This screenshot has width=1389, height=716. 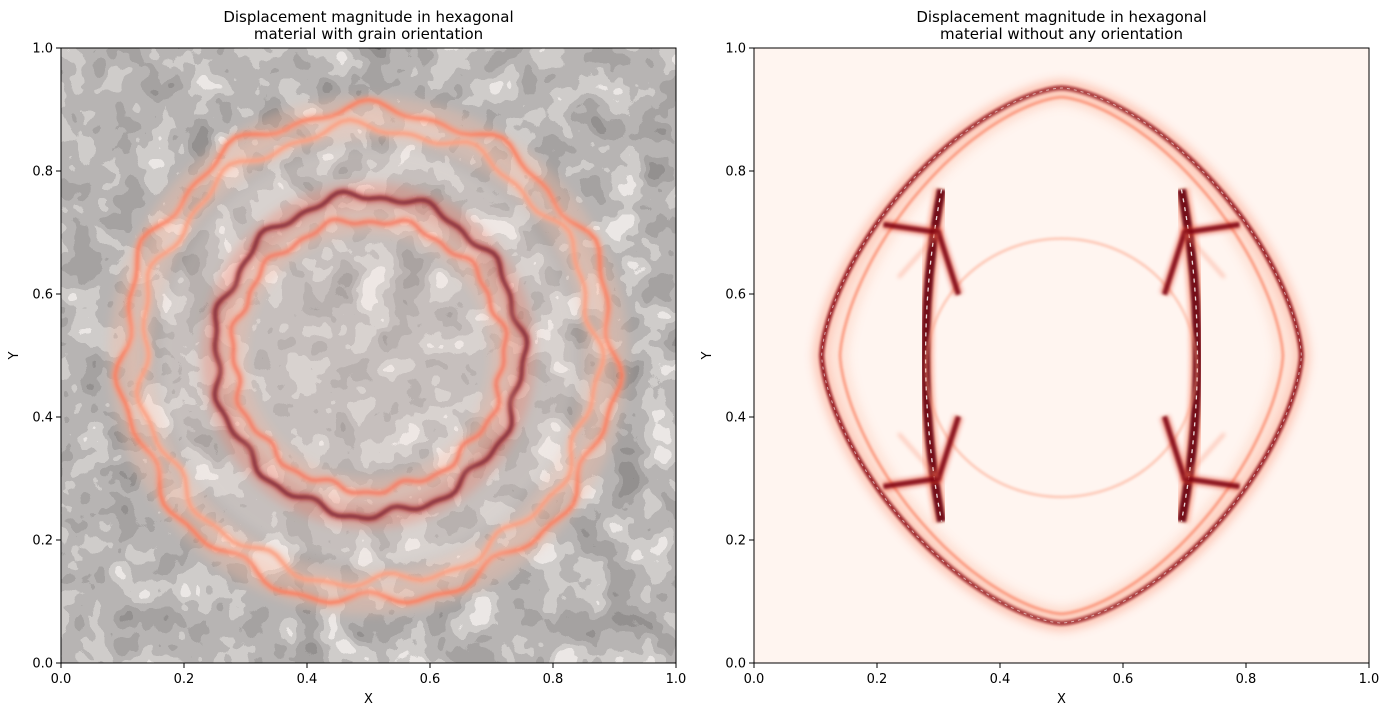 What do you see at coordinates (735, 49) in the screenshot?
I see `right-y-tick-label: 1.0` at bounding box center [735, 49].